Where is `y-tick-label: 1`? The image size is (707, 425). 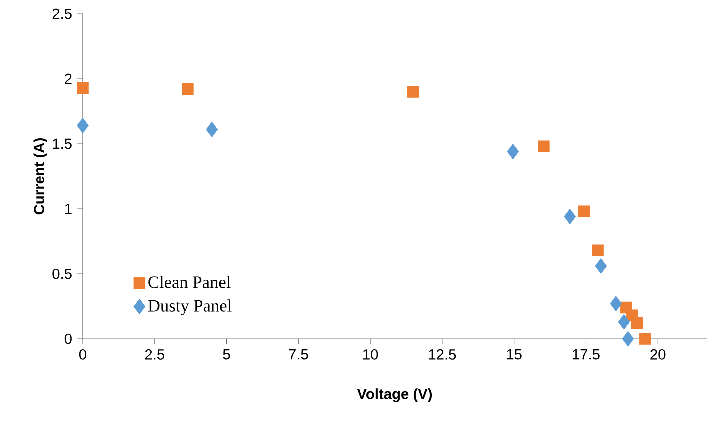
y-tick-label: 1 is located at coordinates (68, 209).